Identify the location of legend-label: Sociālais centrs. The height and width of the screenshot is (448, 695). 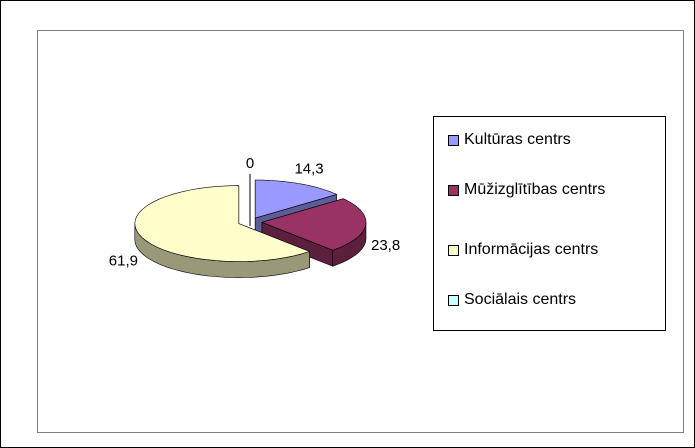
(520, 299).